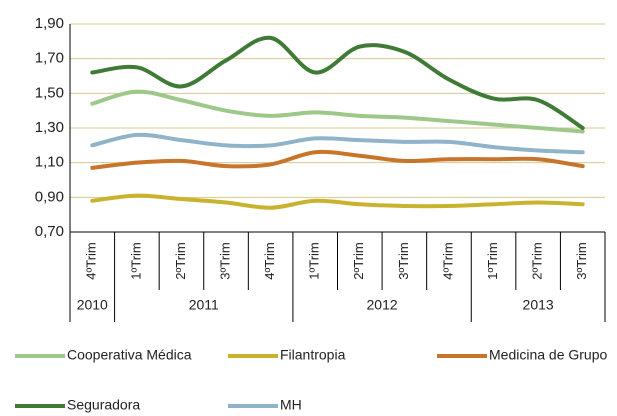 This screenshot has width=617, height=416. Describe the element at coordinates (49, 58) in the screenshot. I see `y-tick-label: 1,70` at that location.